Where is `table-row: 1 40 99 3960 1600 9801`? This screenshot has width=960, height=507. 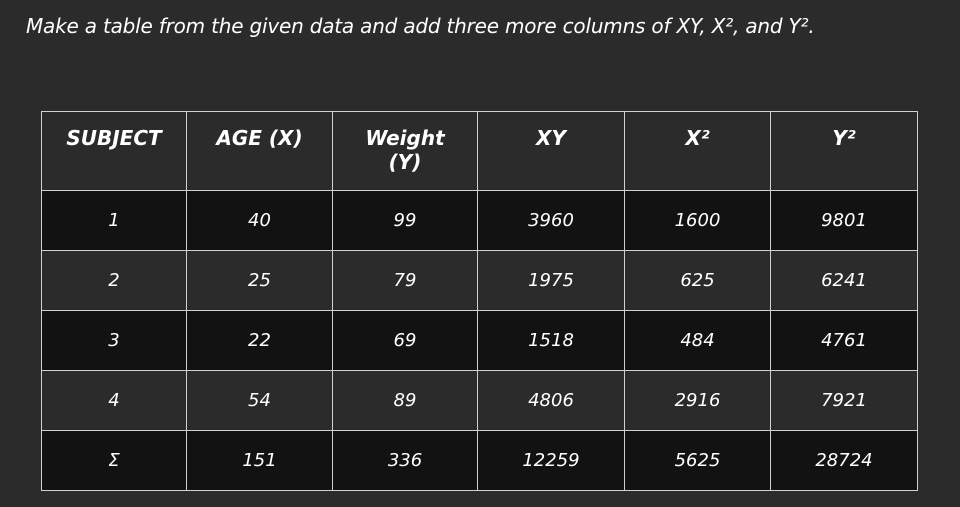
table-row: 1 40 99 3960 1600 9801 is located at coordinates (479, 220).